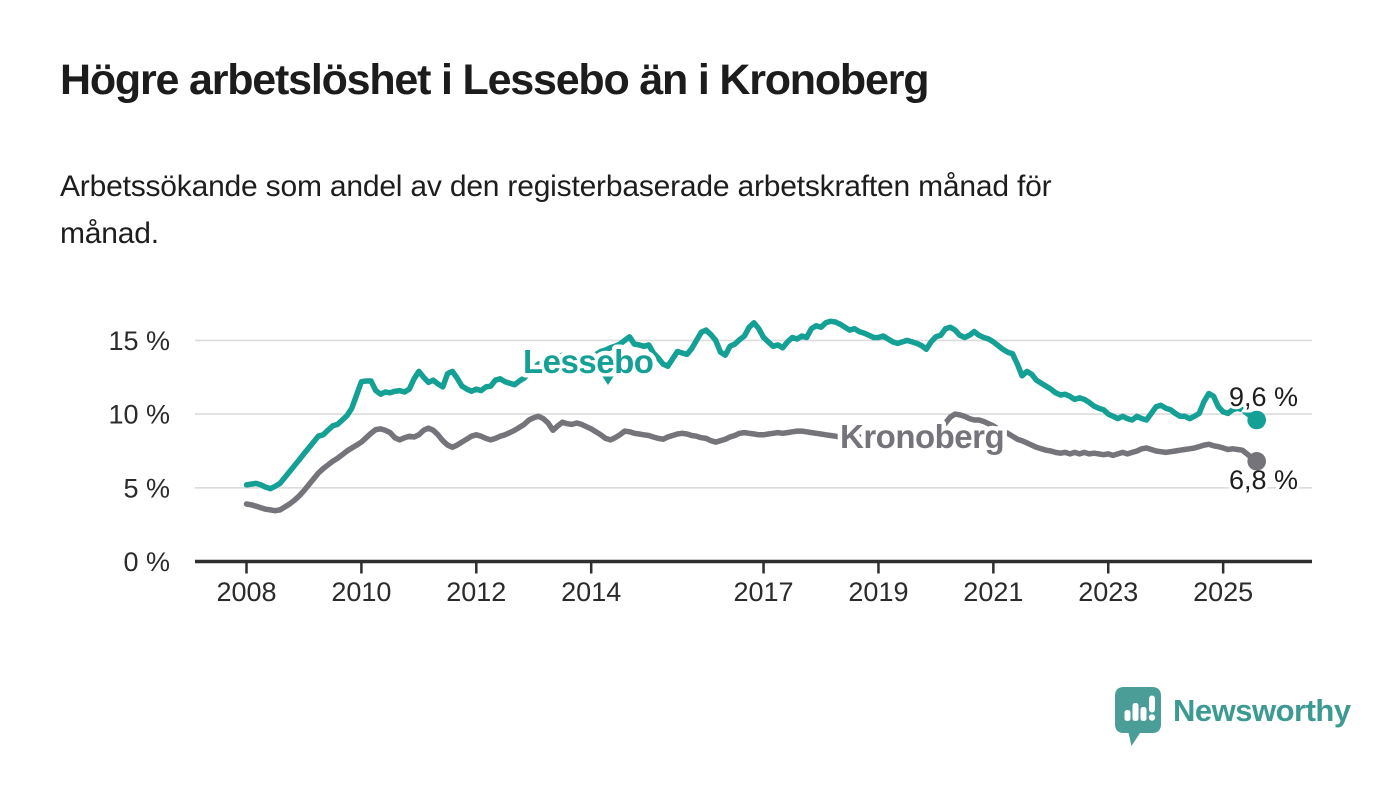 The width and height of the screenshot is (1400, 794). I want to click on x-axis-label: 2021, so click(993, 592).